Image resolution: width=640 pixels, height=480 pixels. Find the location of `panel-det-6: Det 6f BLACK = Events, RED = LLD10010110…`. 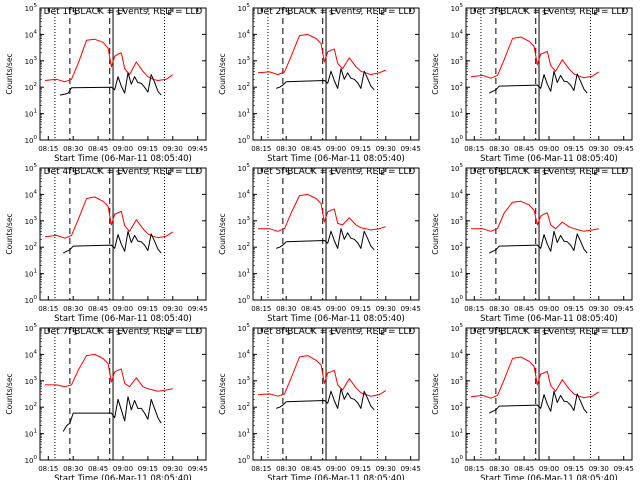

panel-det-6: Det 6f BLACK = Events, RED = LLD10010110… is located at coordinates (532, 243).